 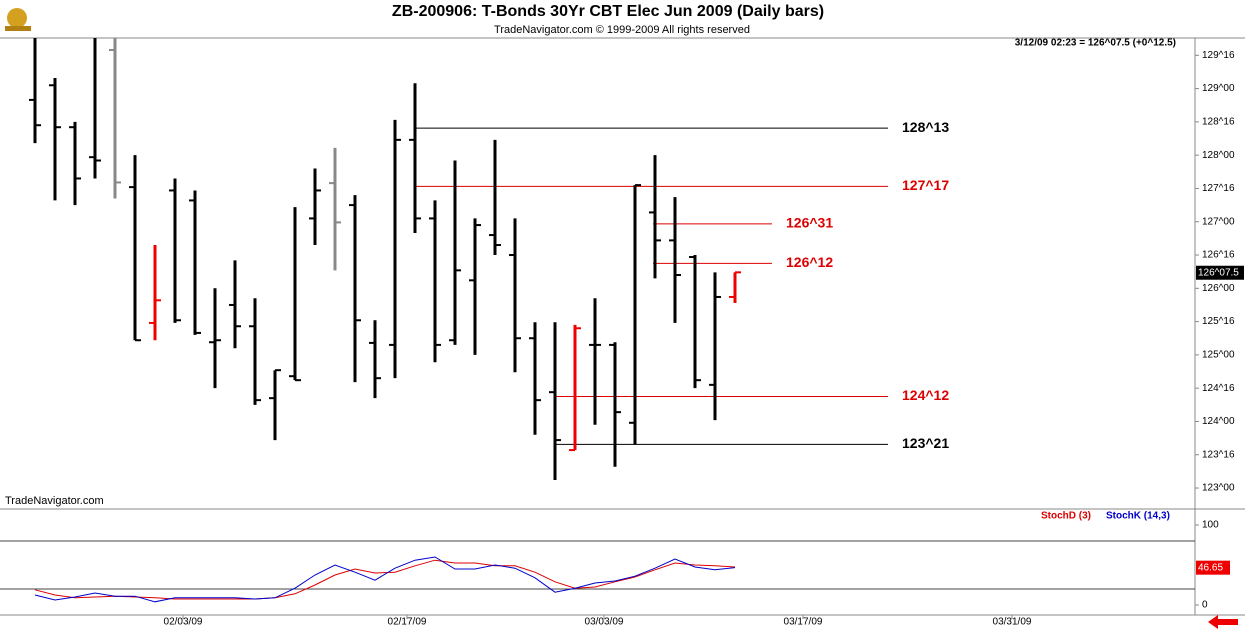 I want to click on y-tick-label: 127^00, so click(x=1218, y=221).